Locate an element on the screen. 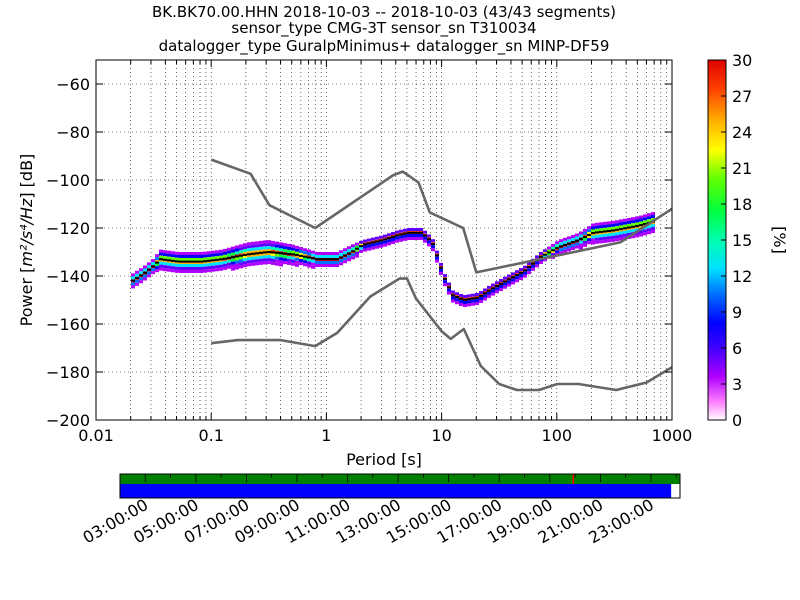  y-axis-label-prefix: Power [ is located at coordinates (26, 297).